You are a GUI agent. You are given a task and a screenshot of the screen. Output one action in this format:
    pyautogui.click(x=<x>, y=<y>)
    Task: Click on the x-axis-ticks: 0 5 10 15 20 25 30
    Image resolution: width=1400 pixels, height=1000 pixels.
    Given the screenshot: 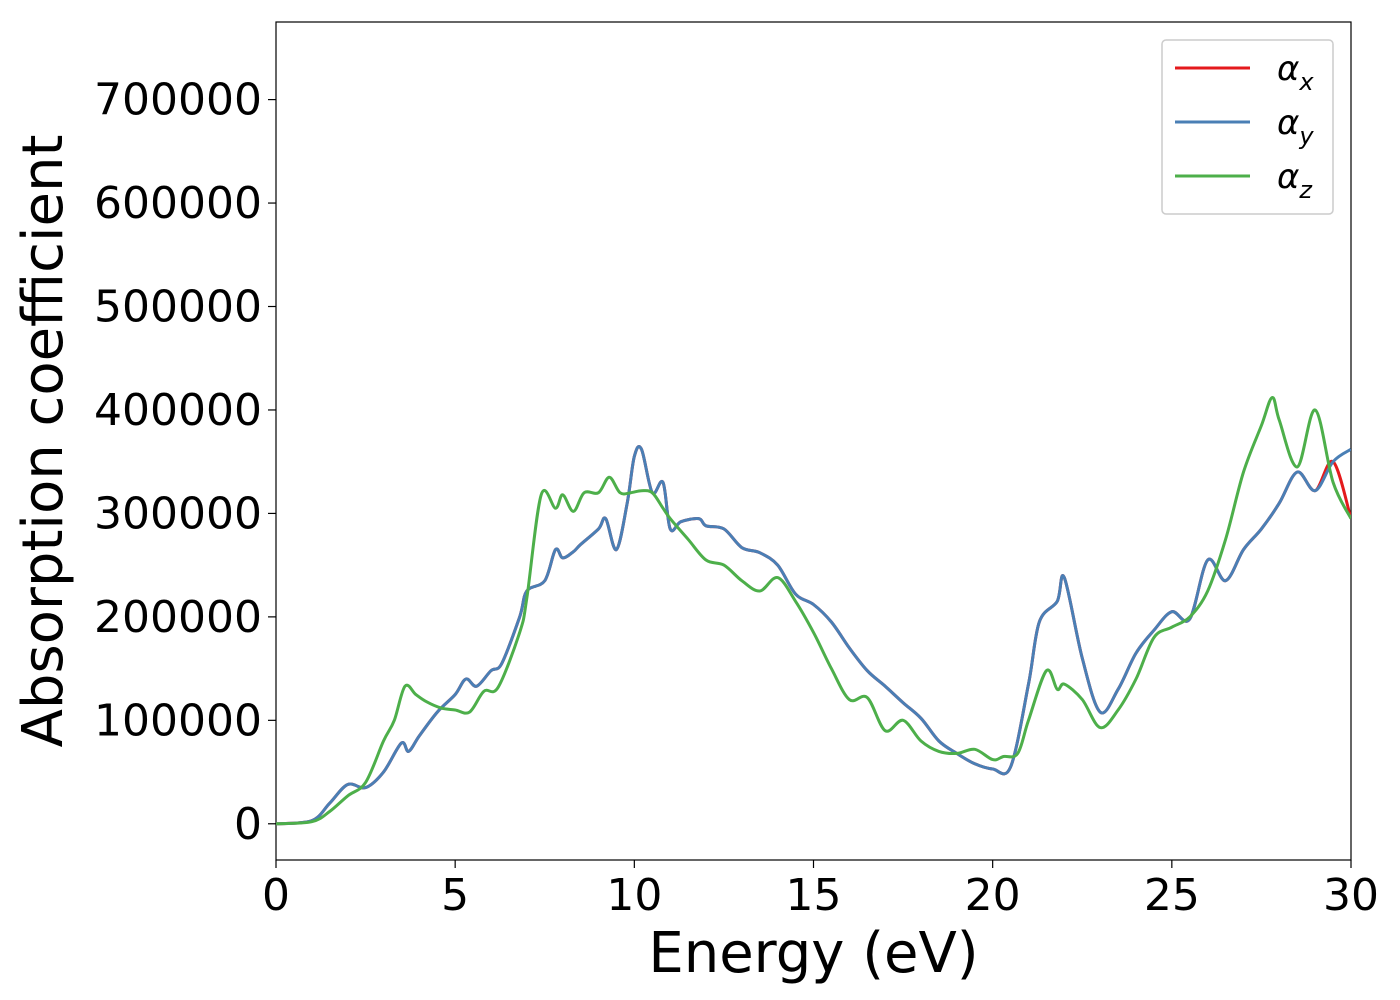 What is the action you would take?
    pyautogui.click(x=820, y=890)
    